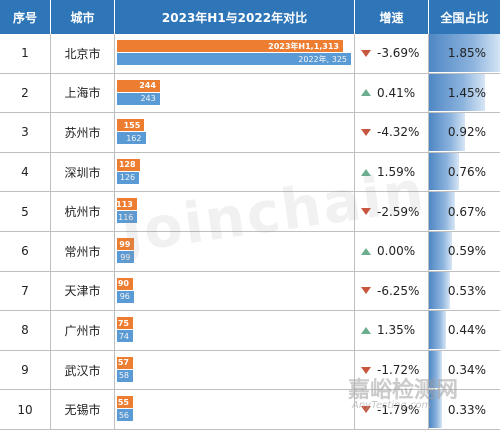 The height and width of the screenshot is (430, 500). I want to click on city-cell: 苏州市, so click(82, 132).